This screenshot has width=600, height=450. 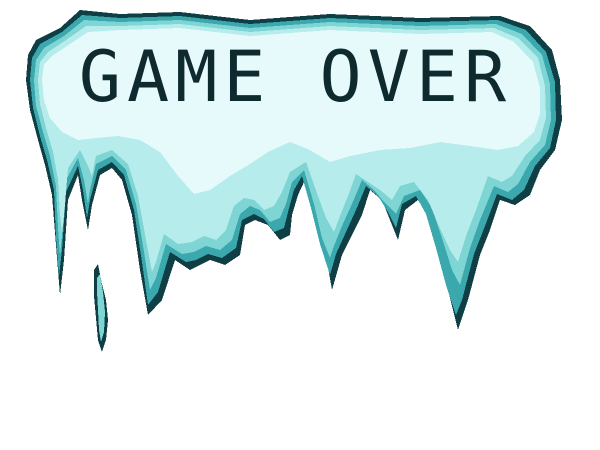 I want to click on game-over-title: GAME OVER, so click(x=295, y=77).